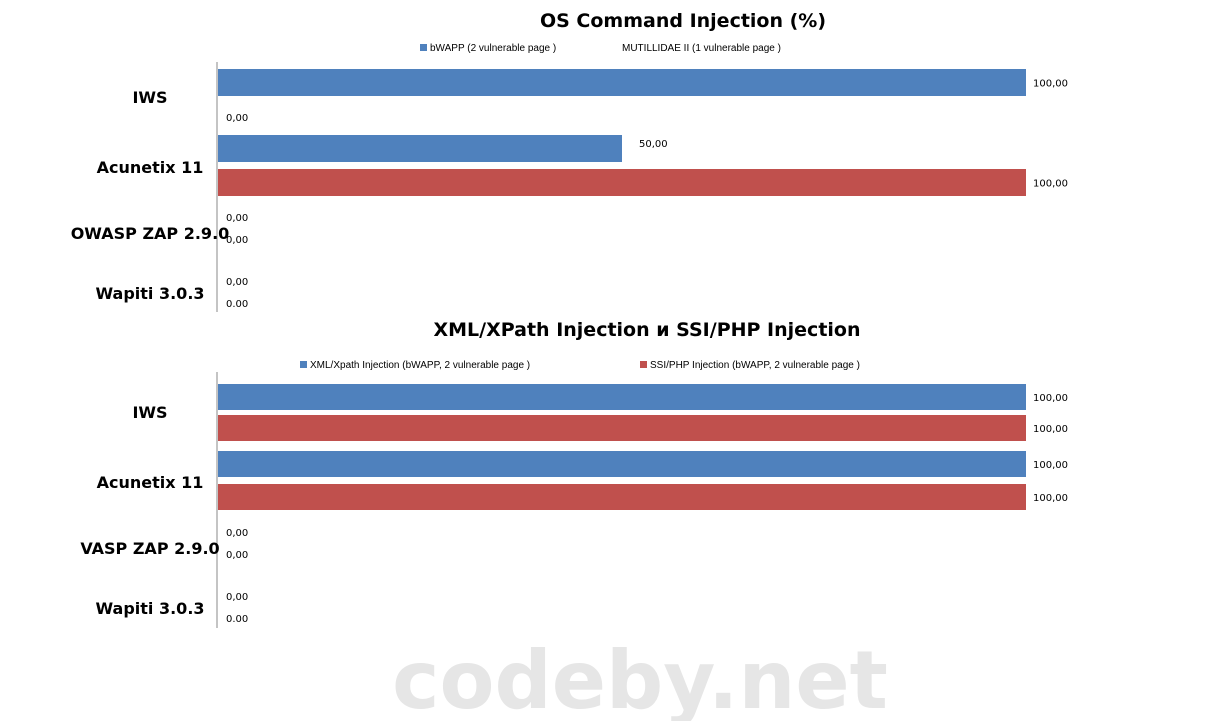 This screenshot has width=1231, height=721. I want to click on chart-title: OS Command Injection (%), so click(683, 21).